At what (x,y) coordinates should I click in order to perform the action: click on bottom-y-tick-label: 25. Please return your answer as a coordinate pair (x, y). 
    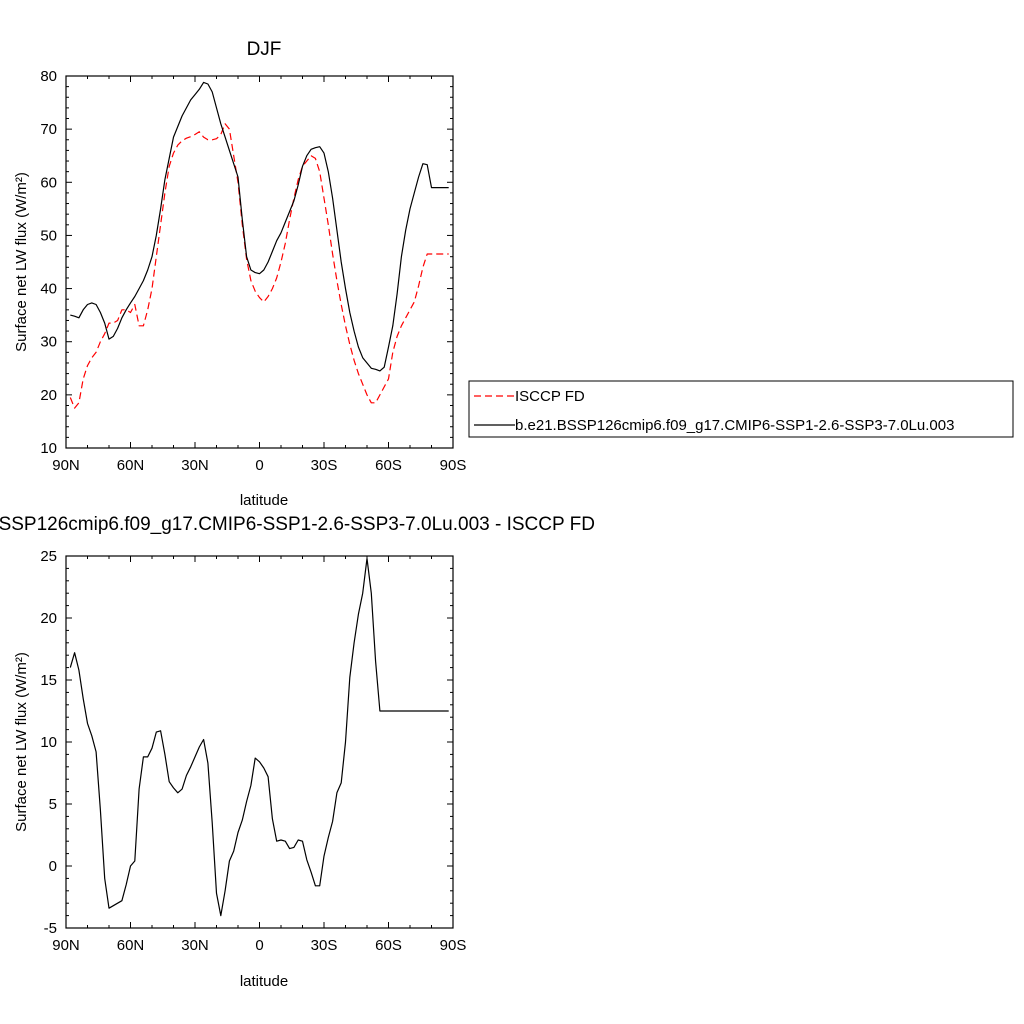
    Looking at the image, I should click on (48, 556).